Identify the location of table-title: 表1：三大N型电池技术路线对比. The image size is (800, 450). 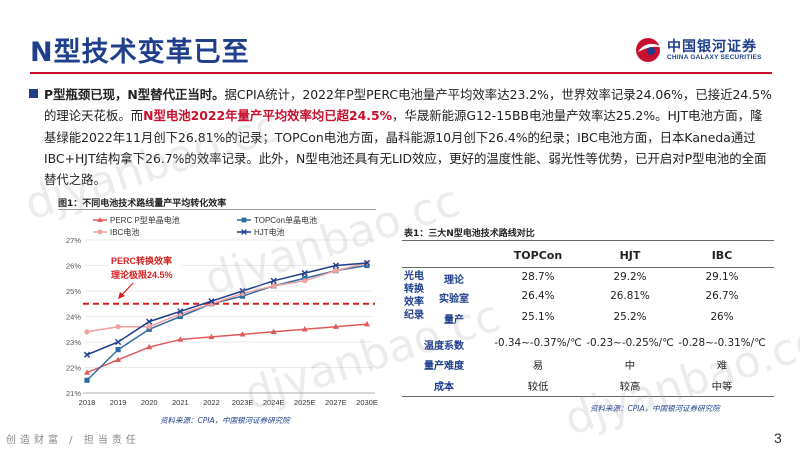
(469, 234).